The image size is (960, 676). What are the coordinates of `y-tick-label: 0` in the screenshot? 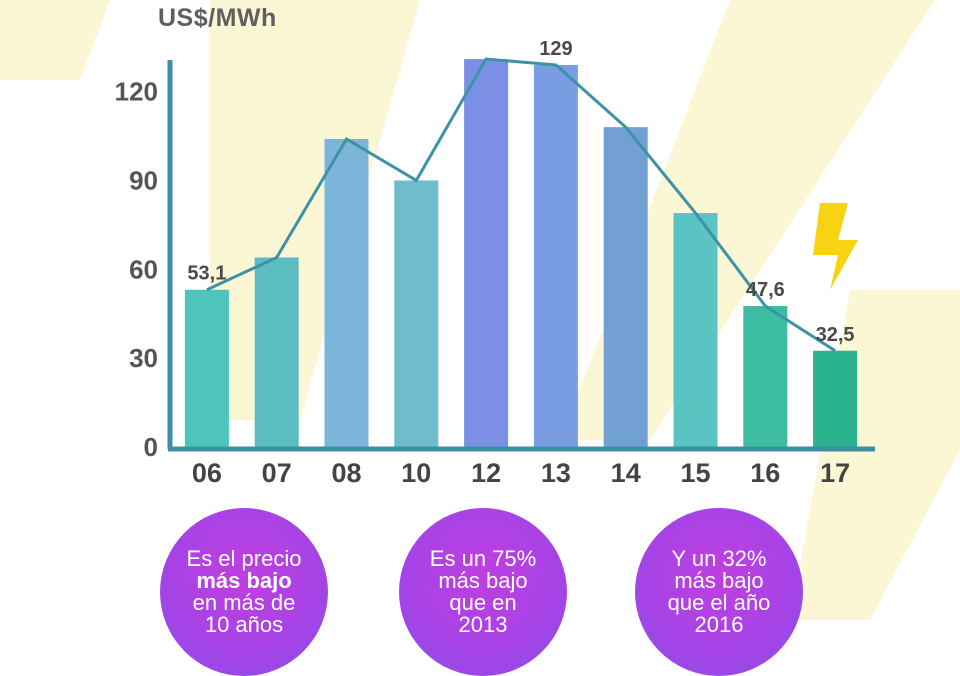 It's located at (151, 447).